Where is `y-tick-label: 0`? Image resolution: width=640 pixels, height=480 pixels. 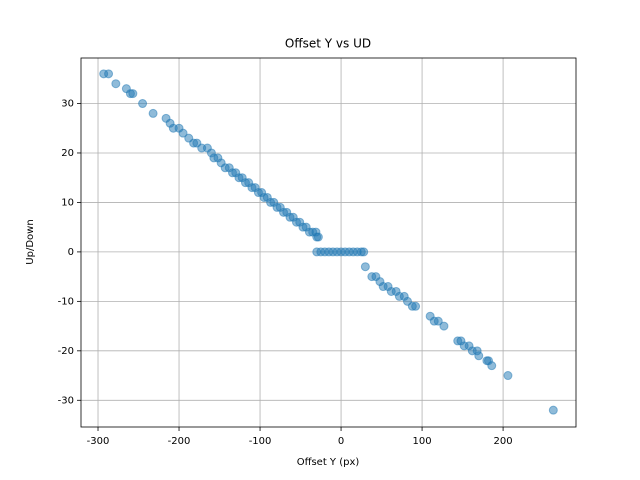 y-tick-label: 0 is located at coordinates (71, 252).